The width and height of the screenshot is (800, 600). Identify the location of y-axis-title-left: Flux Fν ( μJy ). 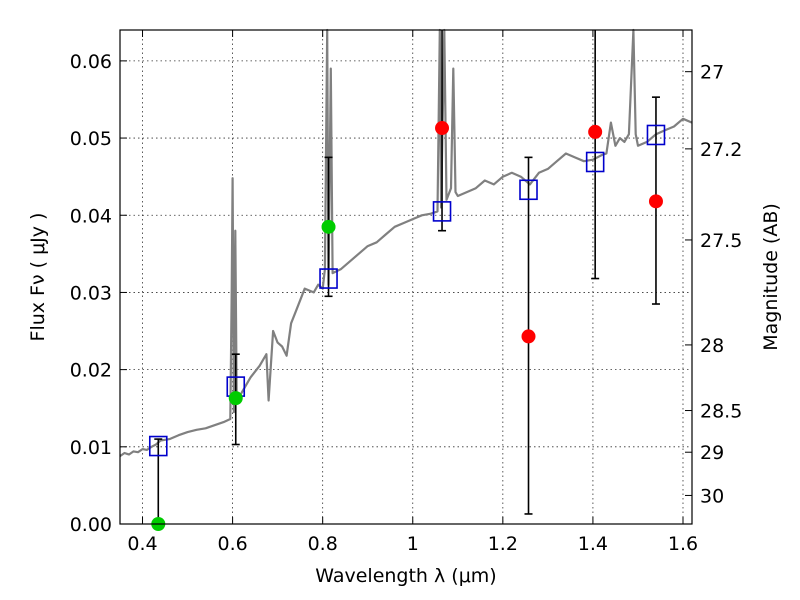
(38, 277).